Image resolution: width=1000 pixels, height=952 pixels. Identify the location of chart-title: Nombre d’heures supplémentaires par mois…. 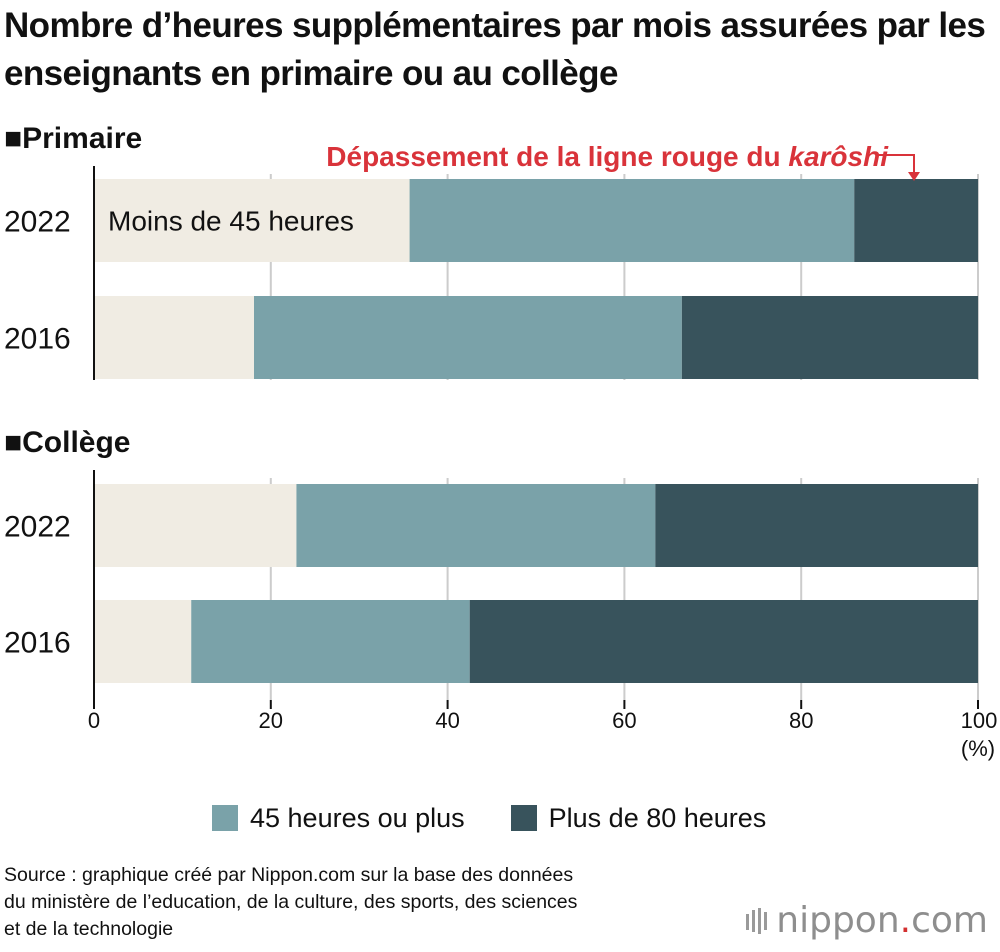
(495, 49).